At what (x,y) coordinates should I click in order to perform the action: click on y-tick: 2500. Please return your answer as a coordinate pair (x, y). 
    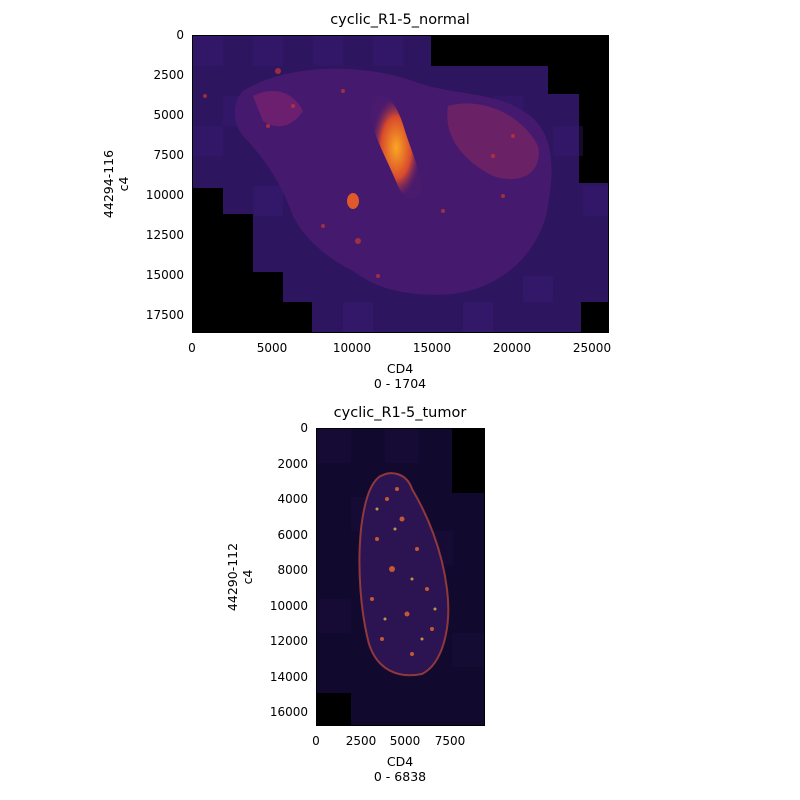
    Looking at the image, I should click on (168, 75).